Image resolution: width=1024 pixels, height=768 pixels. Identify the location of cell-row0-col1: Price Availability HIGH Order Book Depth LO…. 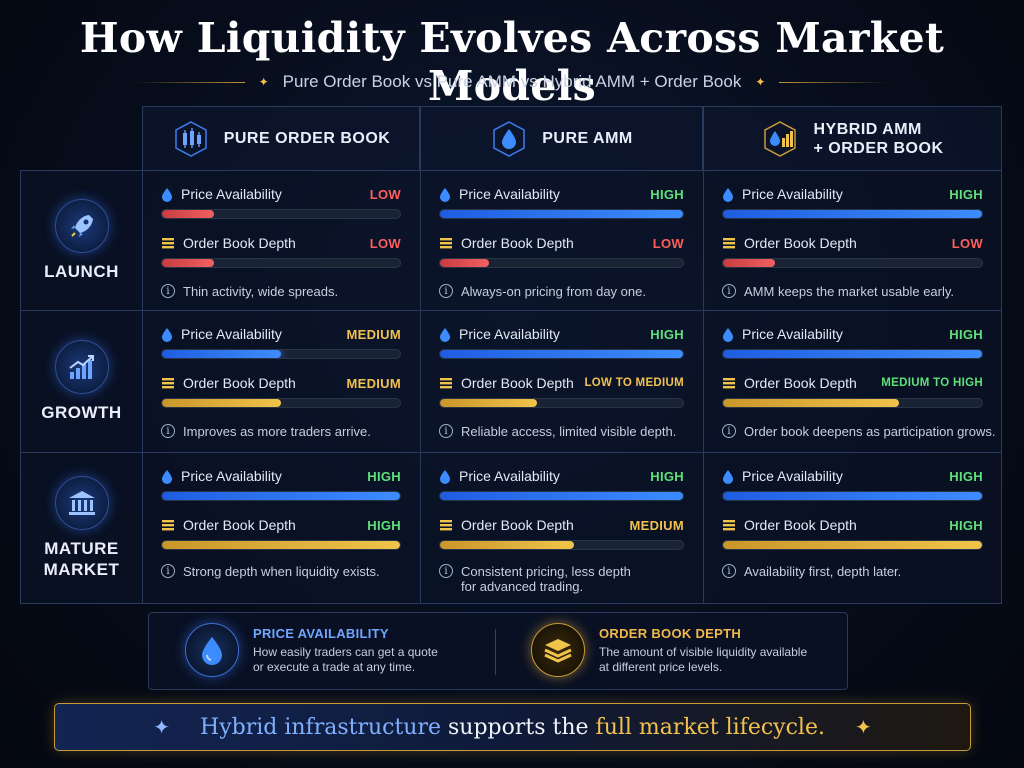
(562, 240).